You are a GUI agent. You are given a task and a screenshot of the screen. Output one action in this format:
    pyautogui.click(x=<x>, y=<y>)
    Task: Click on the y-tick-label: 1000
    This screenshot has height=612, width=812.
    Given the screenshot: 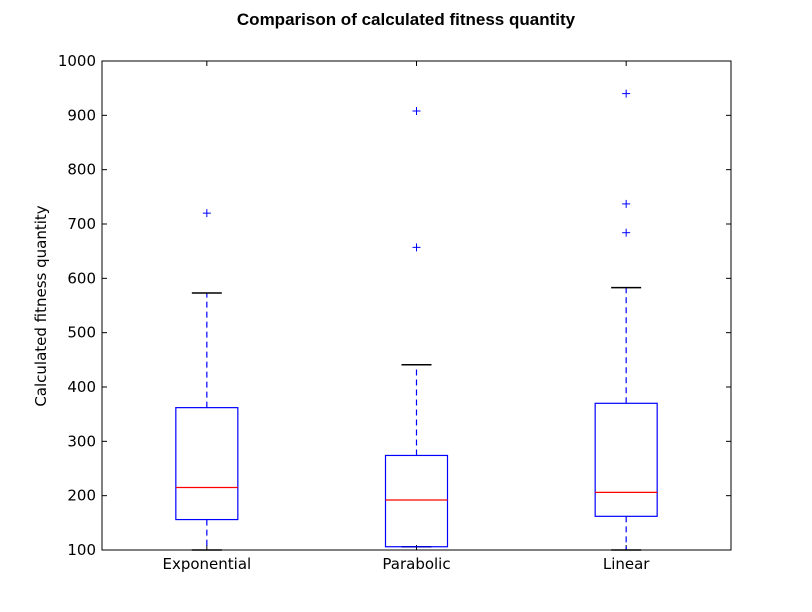 What is the action you would take?
    pyautogui.click(x=77, y=61)
    